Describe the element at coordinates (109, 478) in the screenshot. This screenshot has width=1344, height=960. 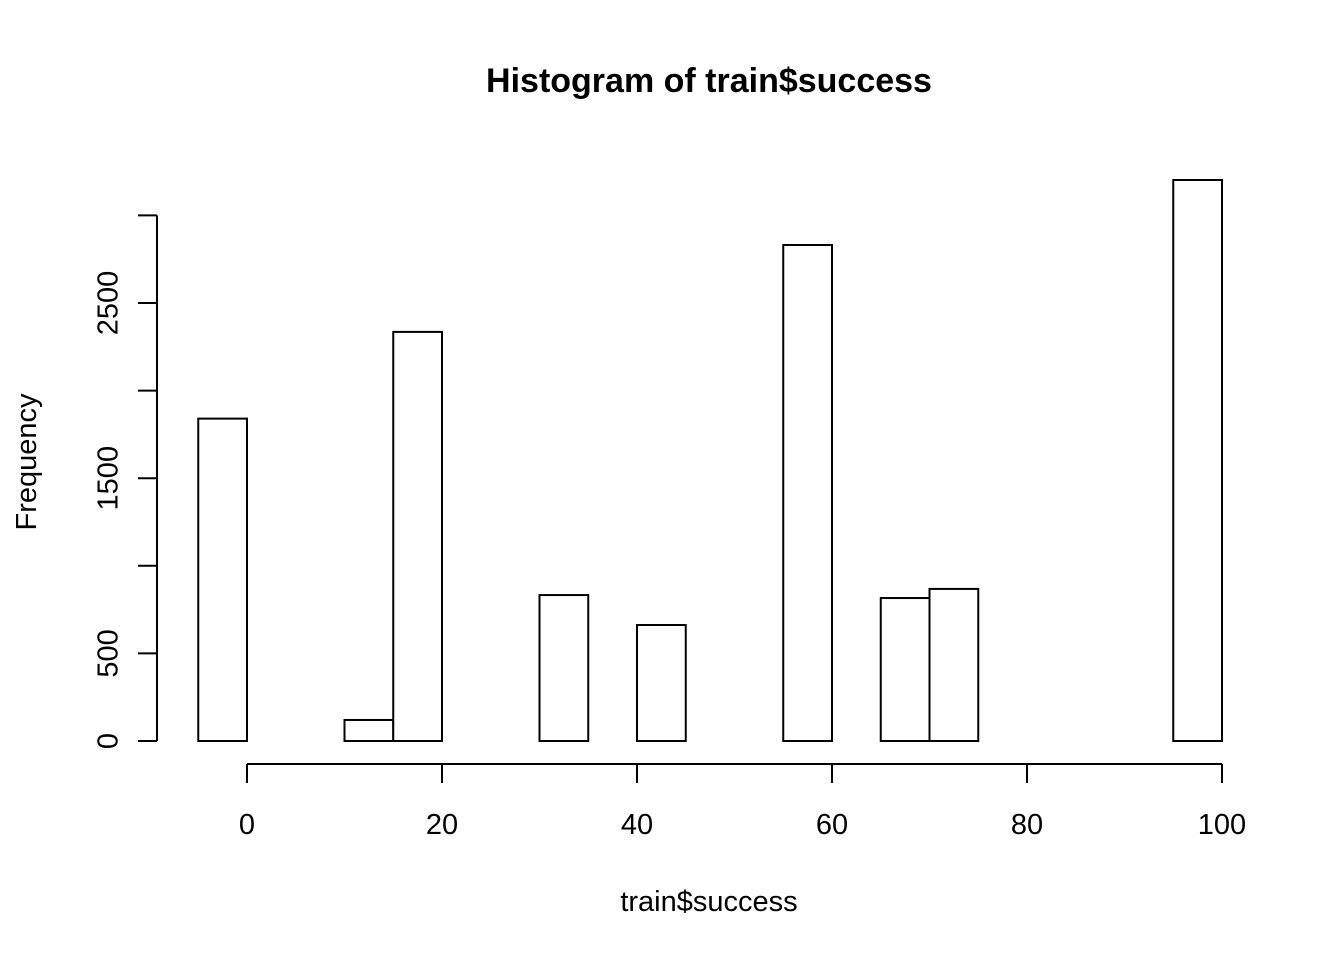
I see `y-tick-label: 1500` at that location.